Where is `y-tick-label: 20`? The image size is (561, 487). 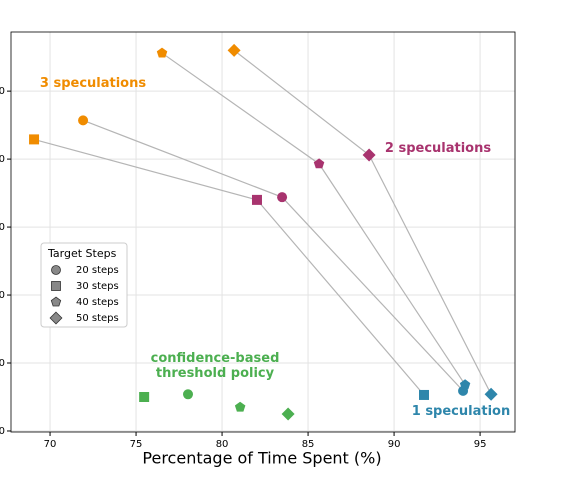
y-tick-label: 20 is located at coordinates (2, 295).